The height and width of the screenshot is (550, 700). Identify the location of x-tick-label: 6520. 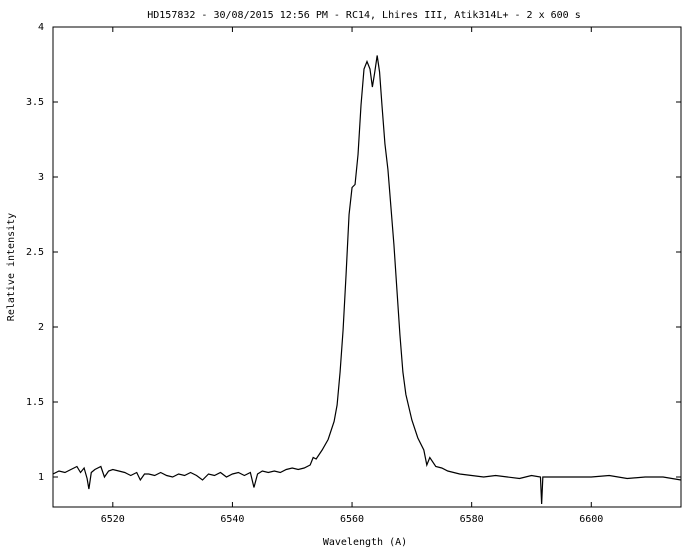
(113, 519).